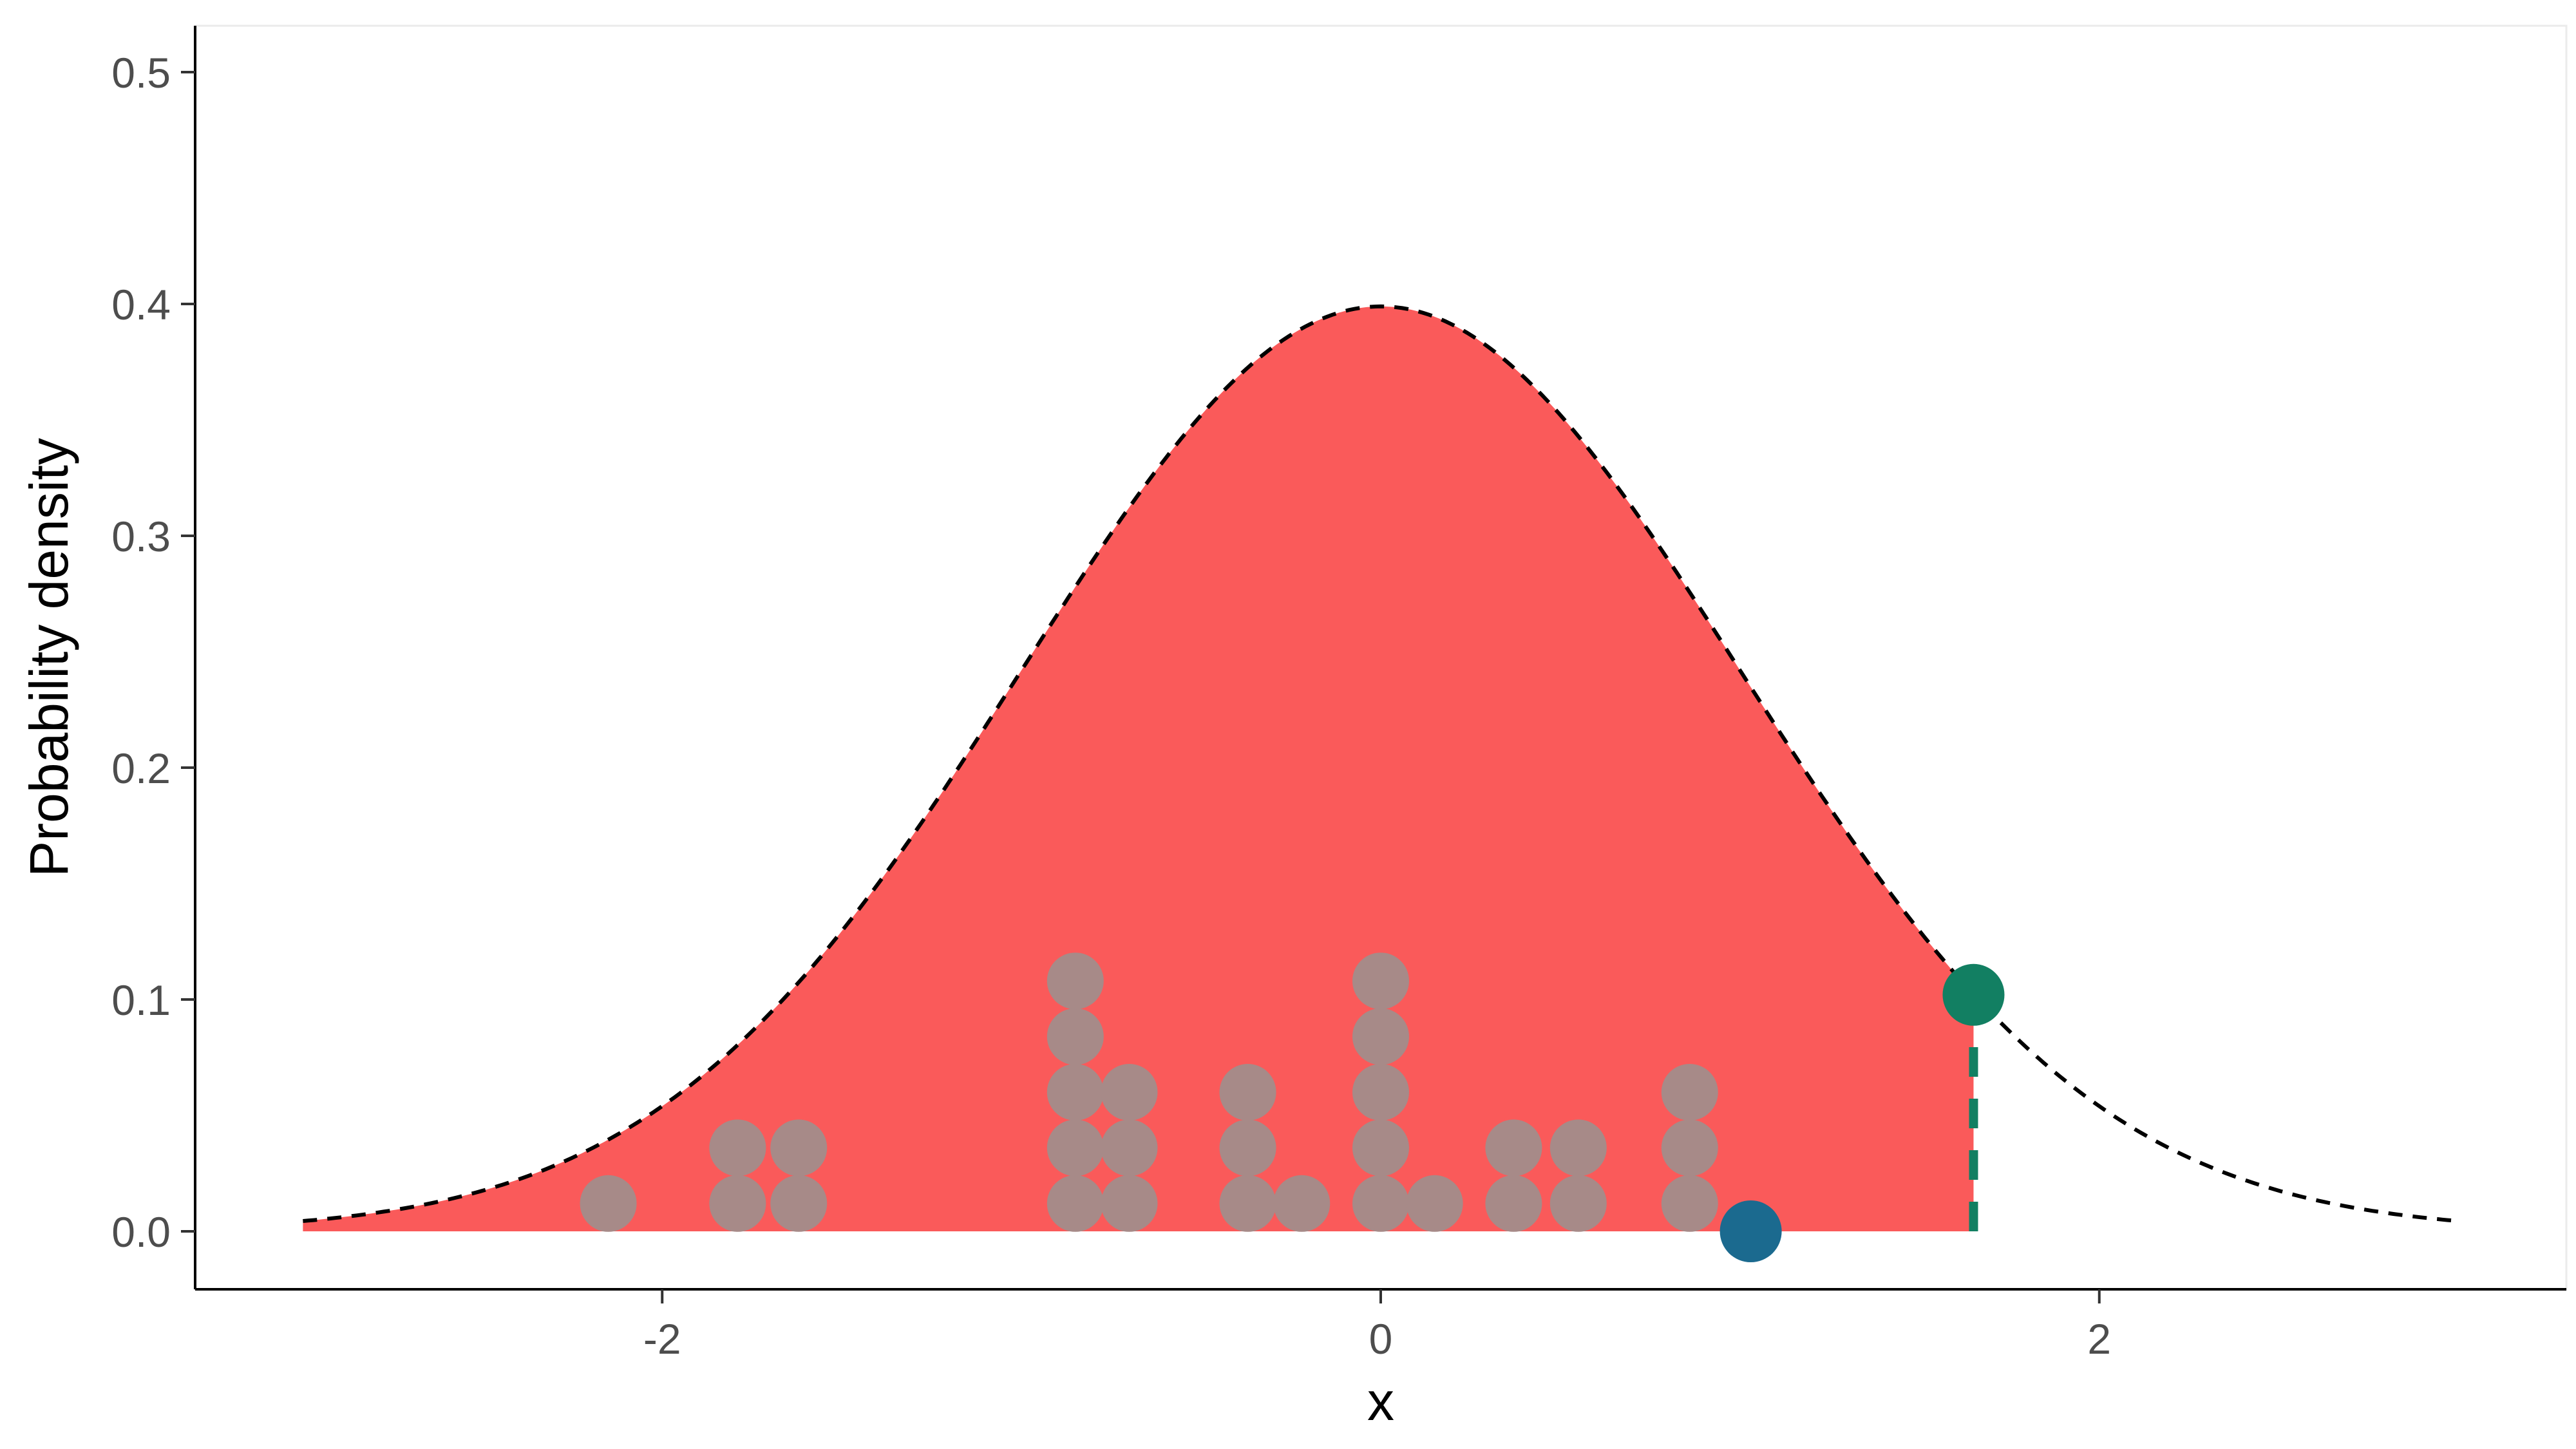  Describe the element at coordinates (141, 537) in the screenshot. I see `y-tick-label: 0.3` at that location.